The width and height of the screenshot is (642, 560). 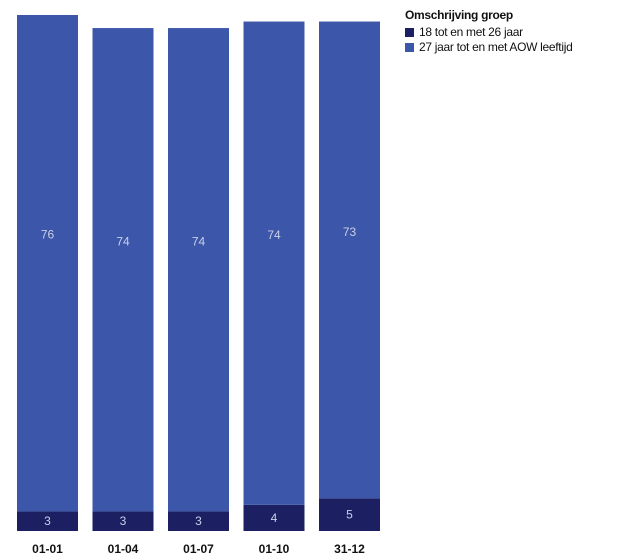 I want to click on data-label-01-01-series-1: 3, so click(x=47, y=521).